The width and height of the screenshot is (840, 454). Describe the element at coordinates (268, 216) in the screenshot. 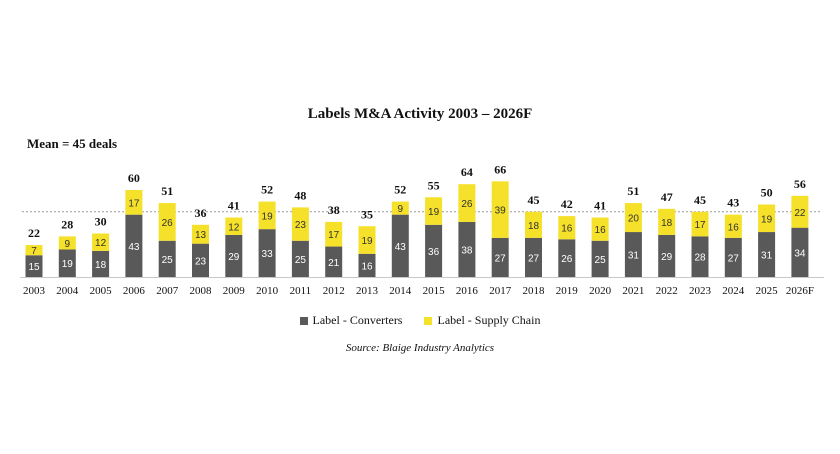

I see `data-label-supply-chain-2010: 19` at that location.